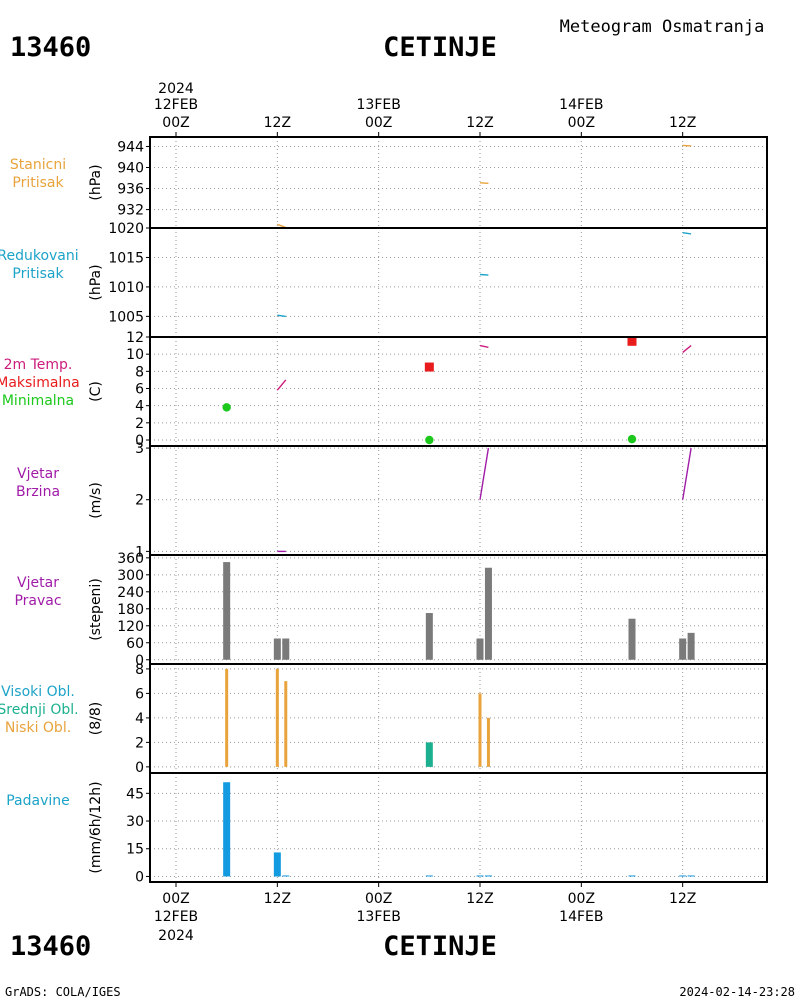  Describe the element at coordinates (63, 992) in the screenshot. I see `software-credit: GrADS: COLA/IGES` at that location.